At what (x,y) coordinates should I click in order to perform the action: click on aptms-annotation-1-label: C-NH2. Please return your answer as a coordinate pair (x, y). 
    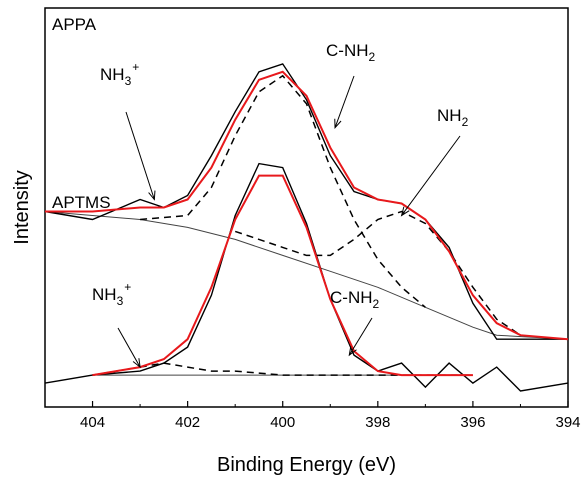
    Looking at the image, I should click on (355, 299).